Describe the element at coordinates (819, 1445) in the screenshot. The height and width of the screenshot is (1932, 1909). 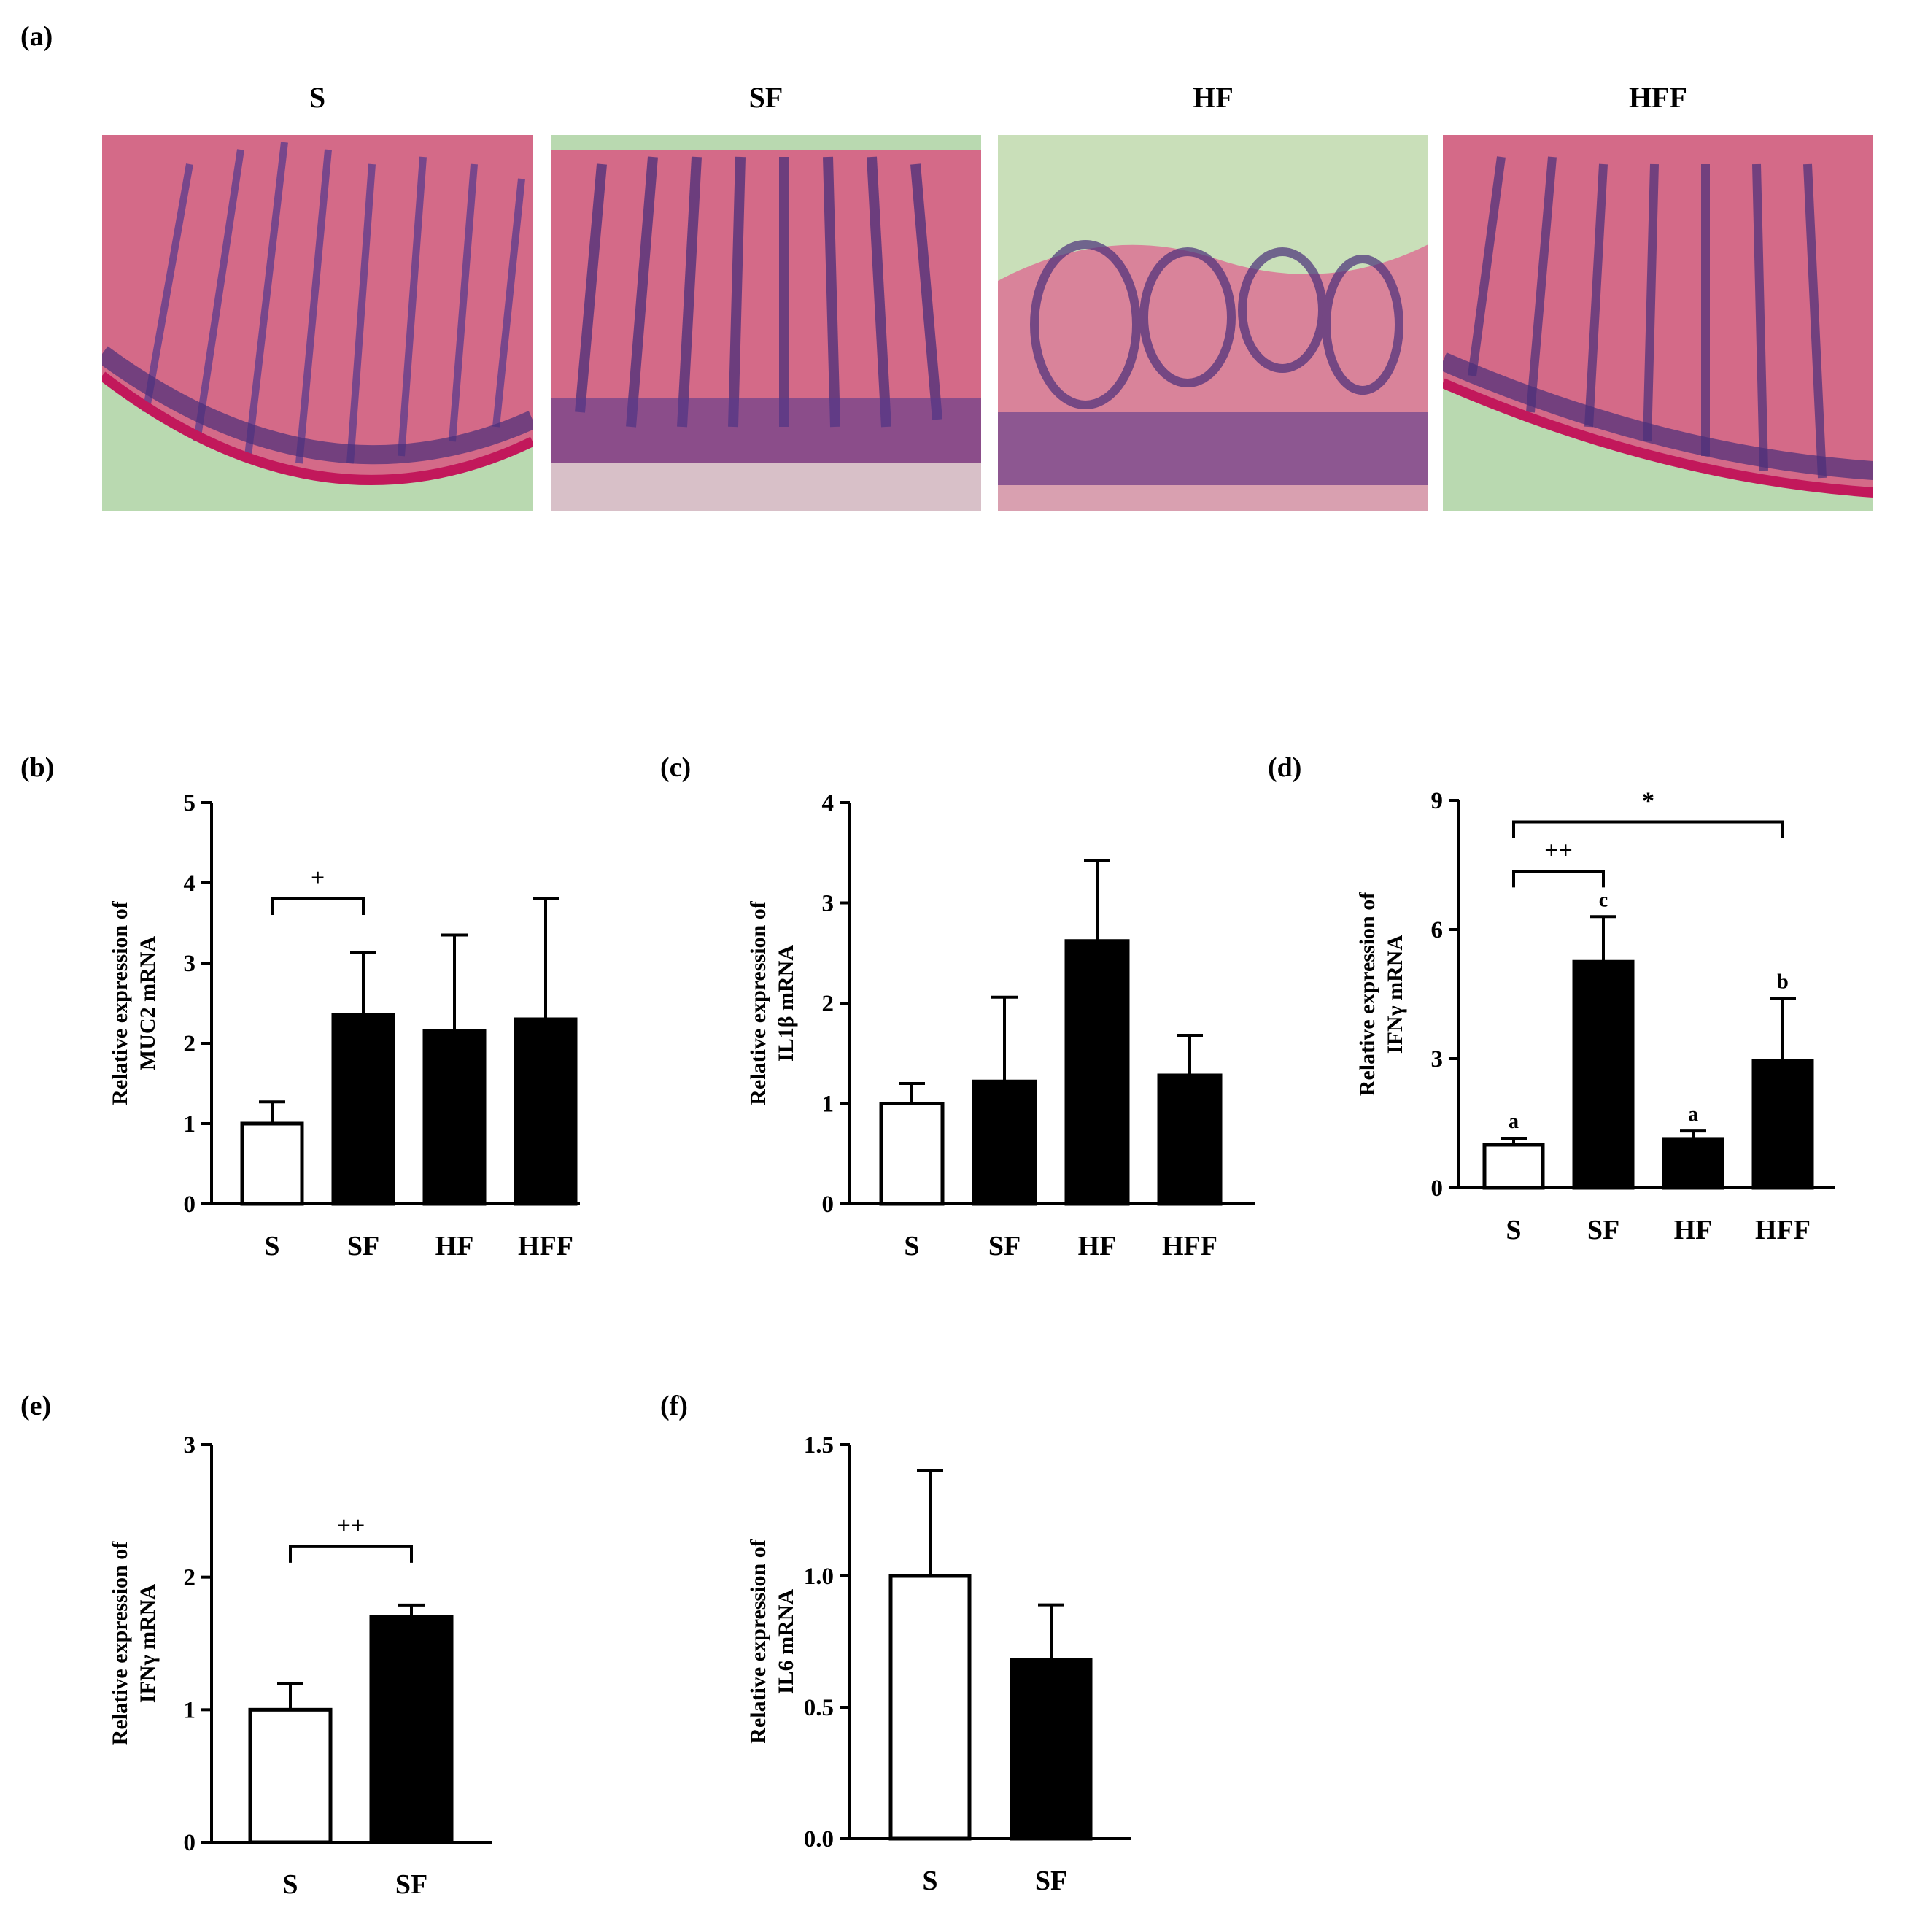
I see `y-tick-label: 1.5` at that location.